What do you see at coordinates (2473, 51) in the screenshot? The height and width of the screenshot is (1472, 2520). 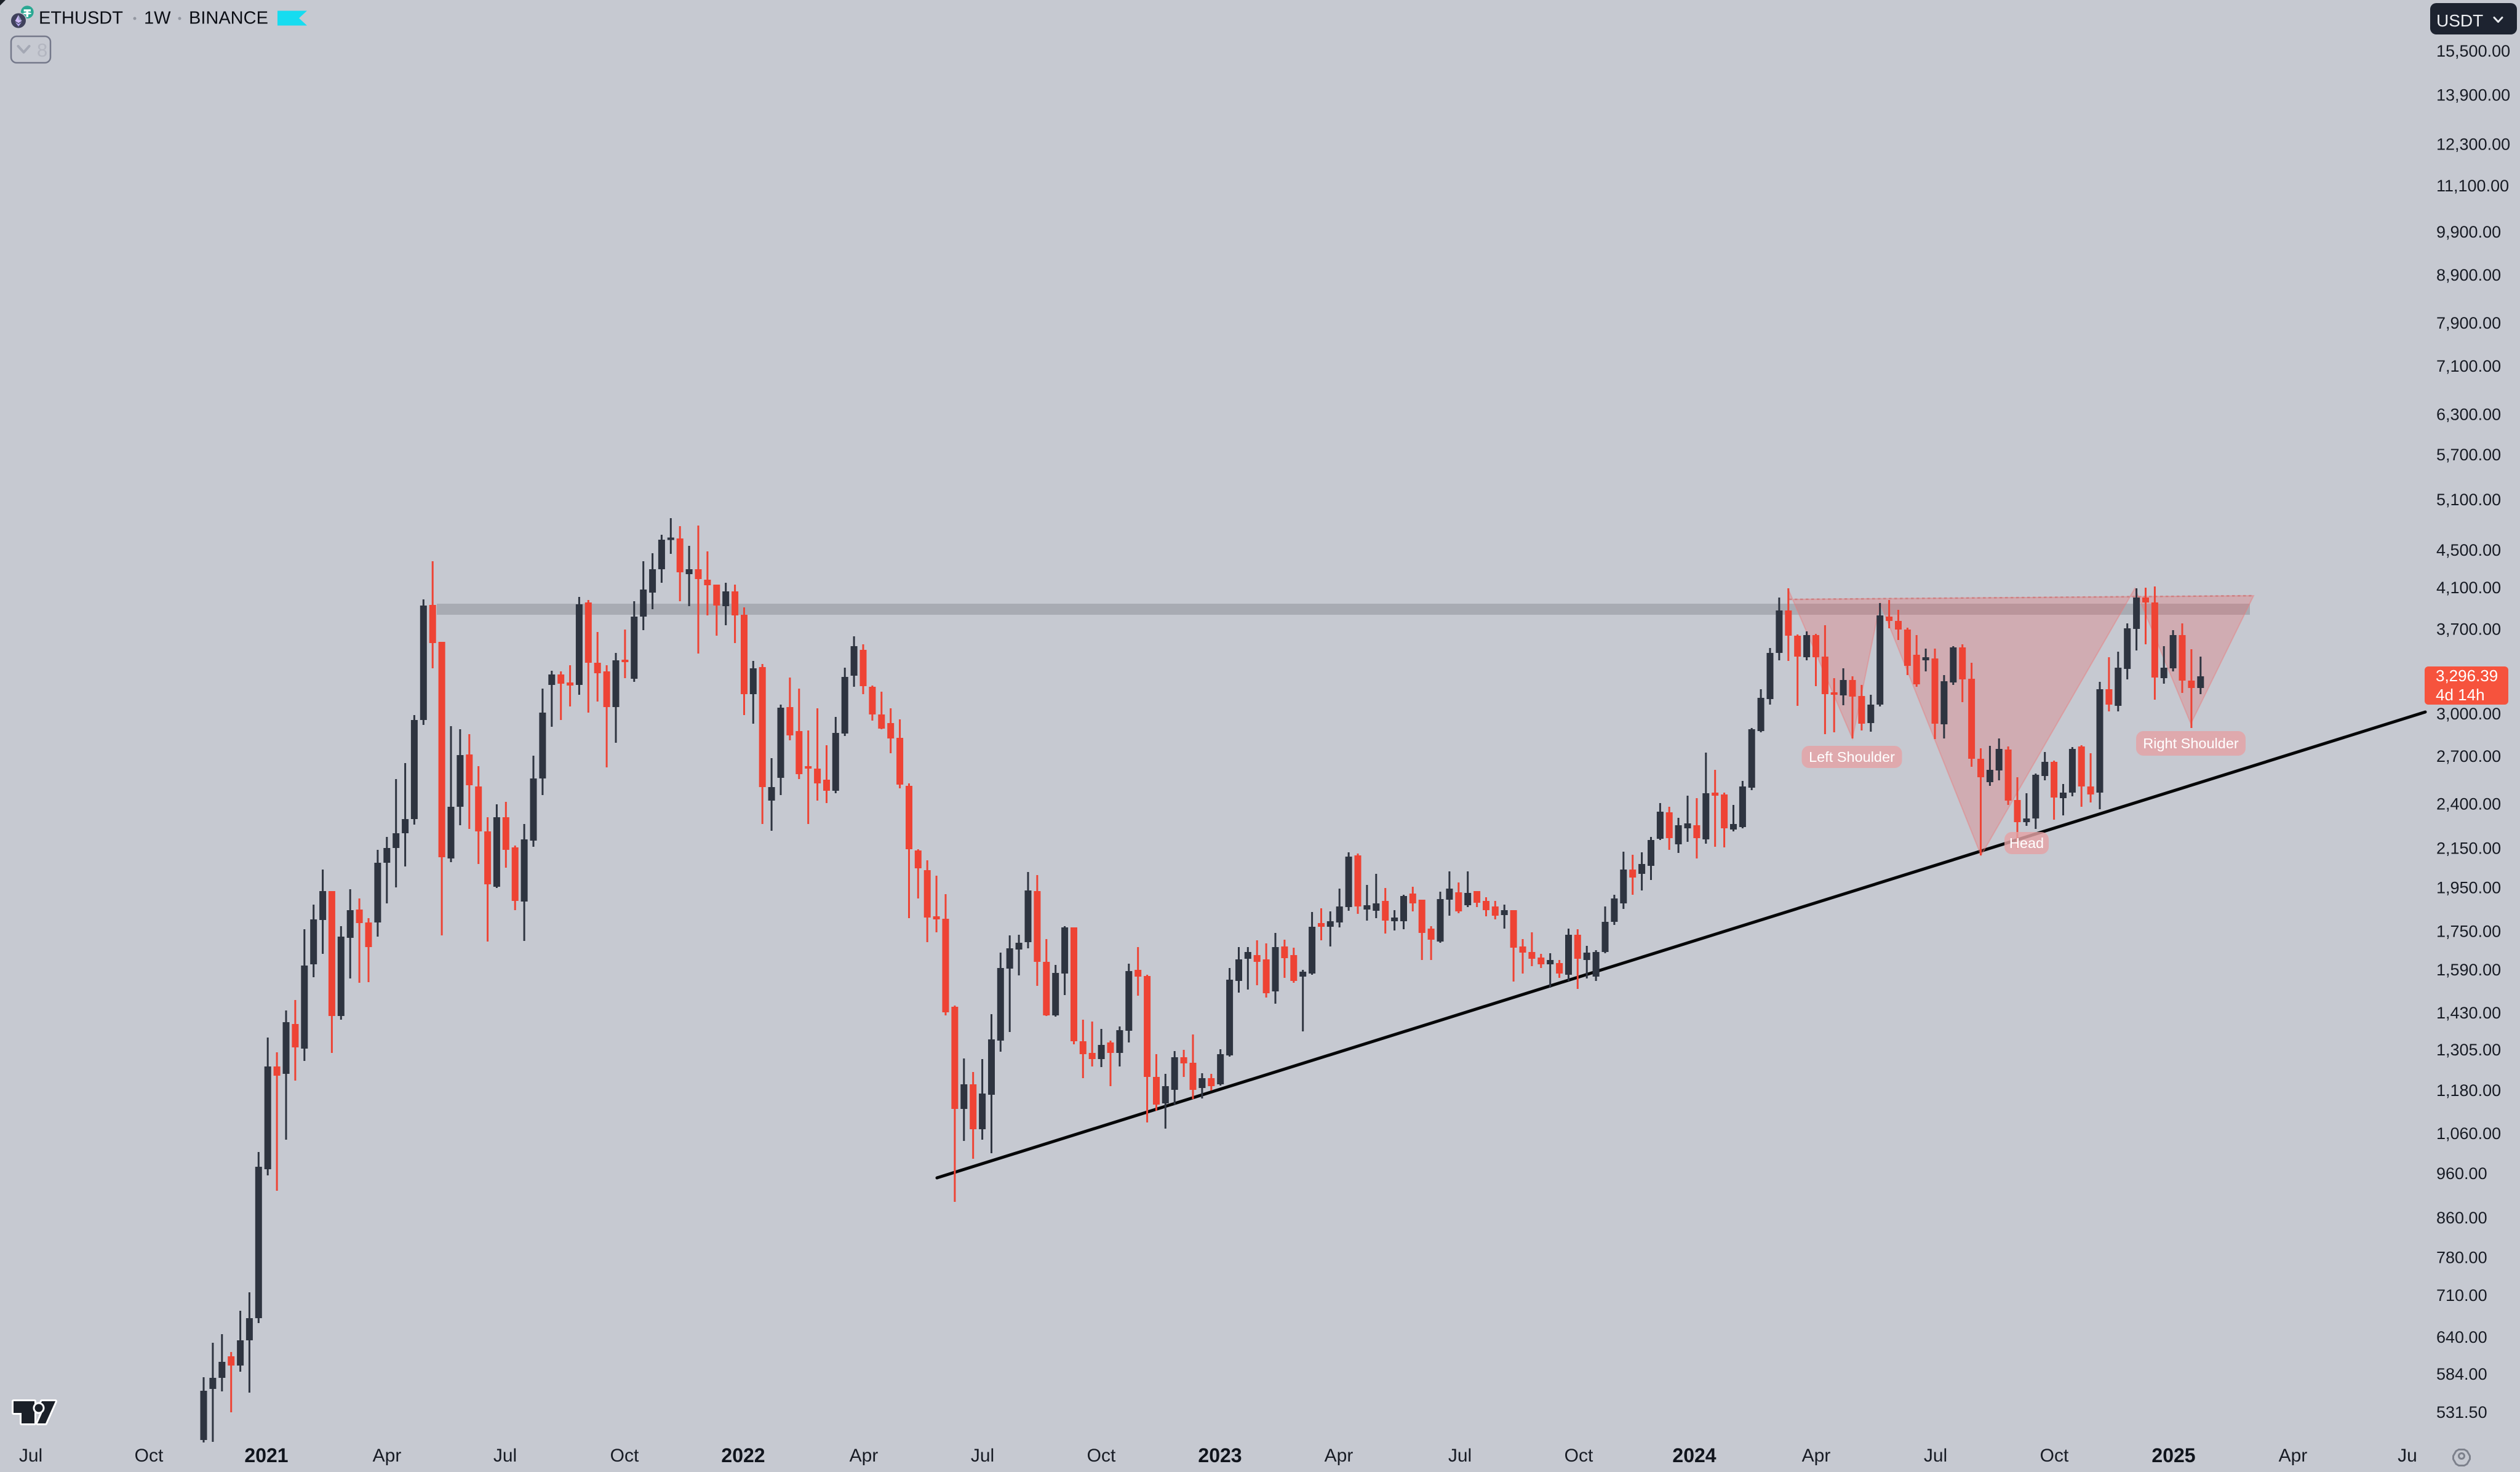 I see `svg-text: 15,500.00` at bounding box center [2473, 51].